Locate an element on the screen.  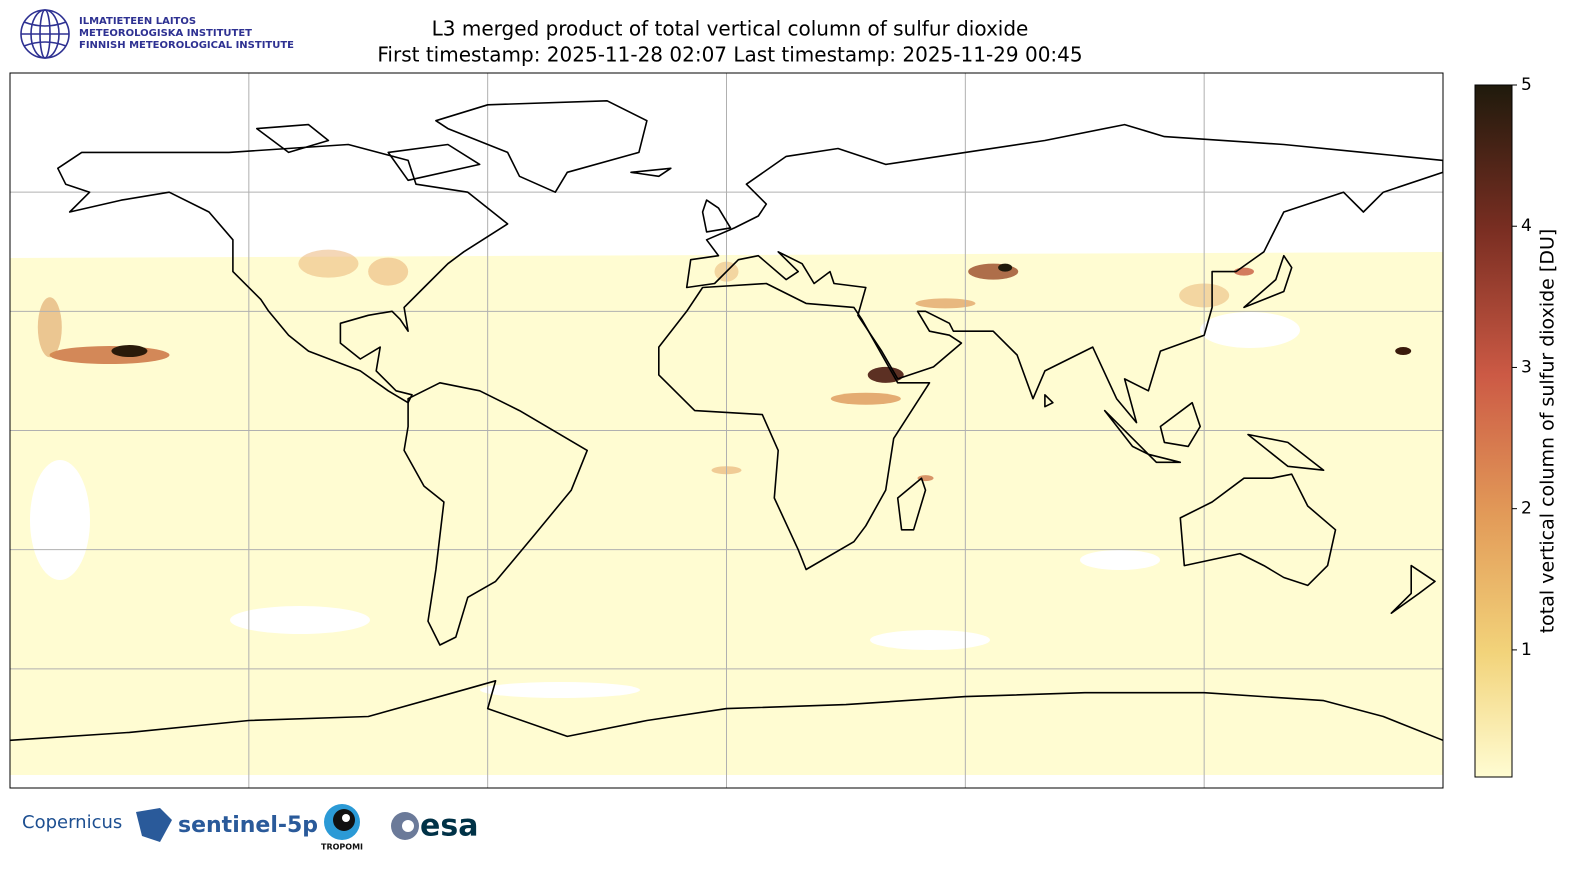
institute-line: METEOROLOGISKA INSTITUTET is located at coordinates (165, 33).